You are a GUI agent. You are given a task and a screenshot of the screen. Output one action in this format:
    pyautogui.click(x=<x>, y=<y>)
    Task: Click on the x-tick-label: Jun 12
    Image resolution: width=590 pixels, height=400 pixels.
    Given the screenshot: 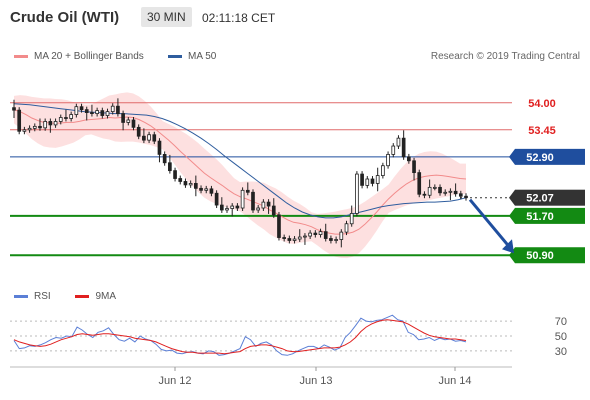 What is the action you would take?
    pyautogui.click(x=174, y=381)
    